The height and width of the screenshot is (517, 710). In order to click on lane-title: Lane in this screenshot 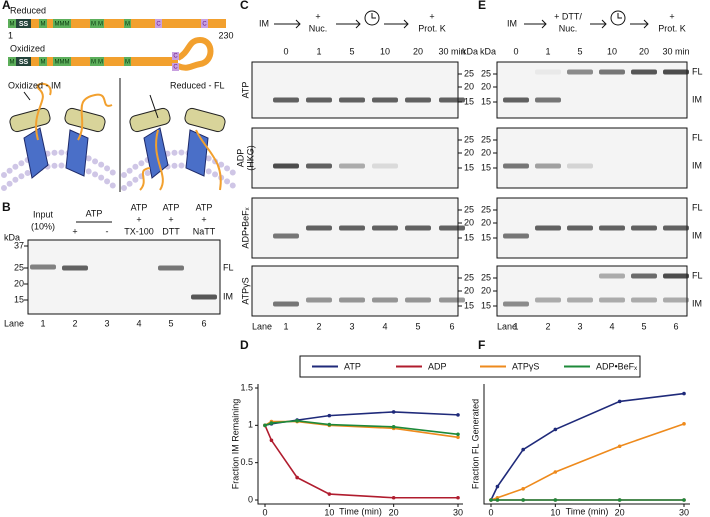, I will do `click(507, 326)`.